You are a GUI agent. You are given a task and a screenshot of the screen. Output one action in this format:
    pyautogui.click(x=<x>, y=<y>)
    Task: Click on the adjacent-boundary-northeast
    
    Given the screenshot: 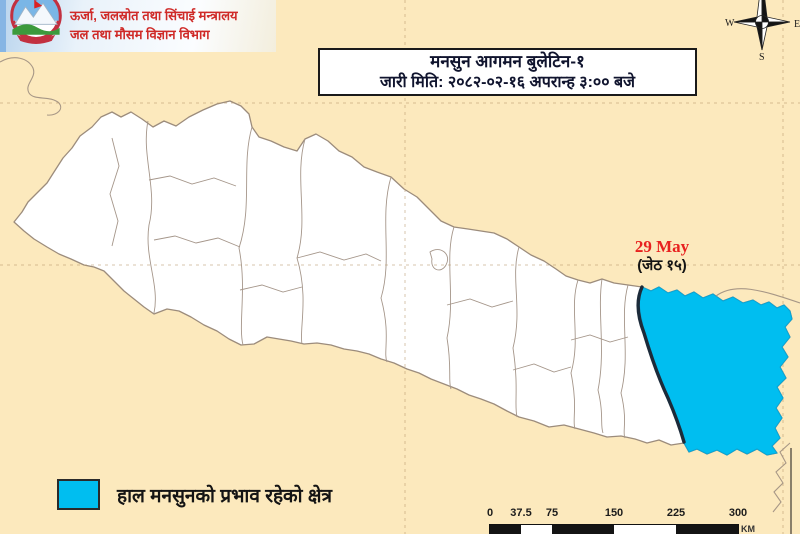 What is the action you would take?
    pyautogui.click(x=757, y=296)
    